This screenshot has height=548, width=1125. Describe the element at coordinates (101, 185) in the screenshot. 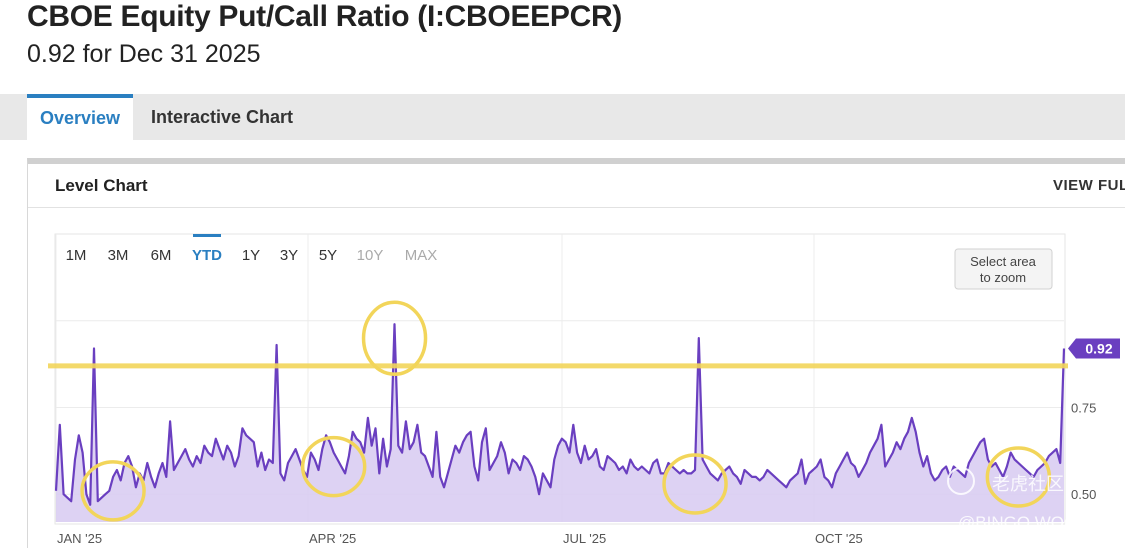

I see `card-title: Level Chart` at that location.